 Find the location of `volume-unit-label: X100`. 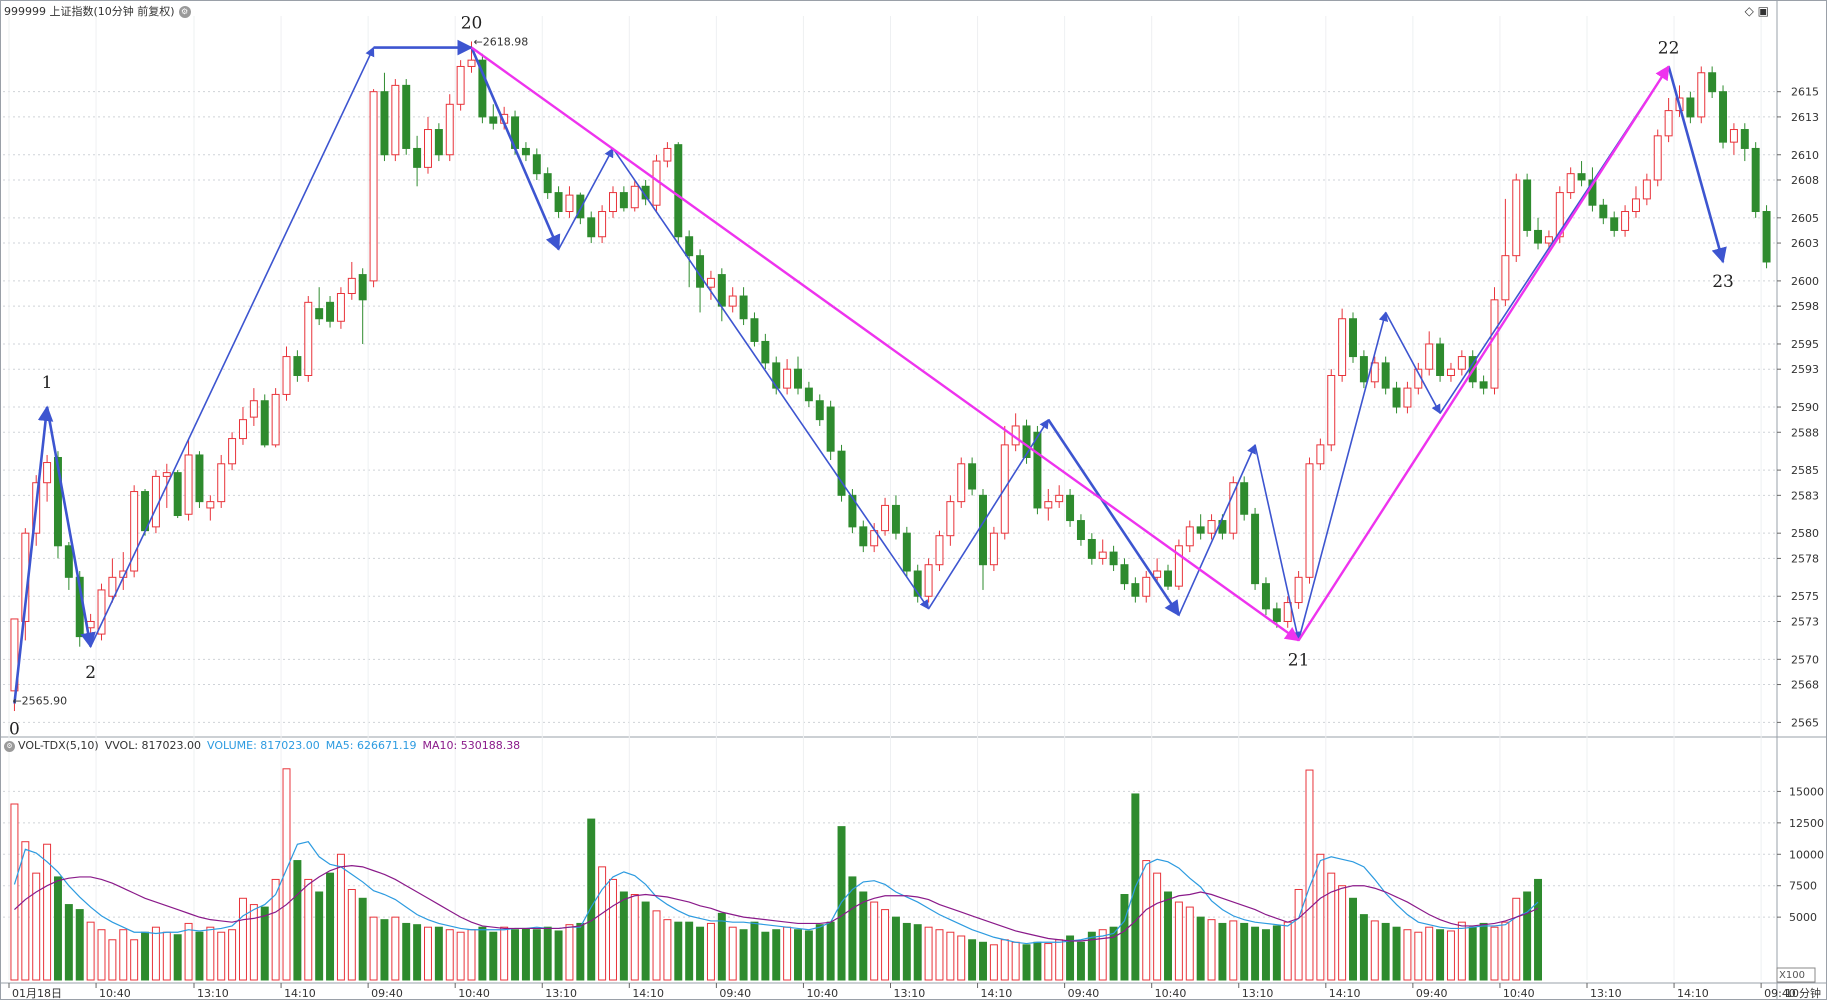

volume-unit-label: X100 is located at coordinates (1792, 975).